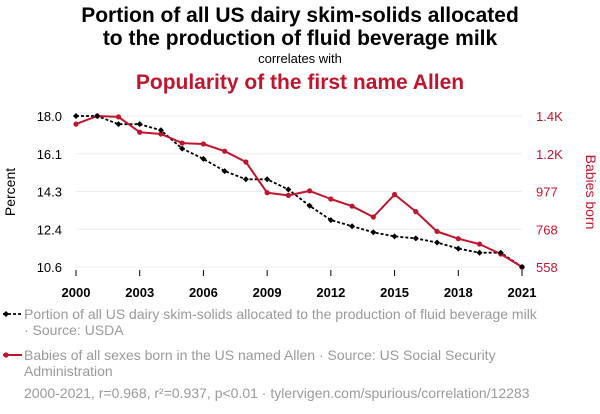  What do you see at coordinates (522, 292) in the screenshot?
I see `x-tick-label: 2021` at bounding box center [522, 292].